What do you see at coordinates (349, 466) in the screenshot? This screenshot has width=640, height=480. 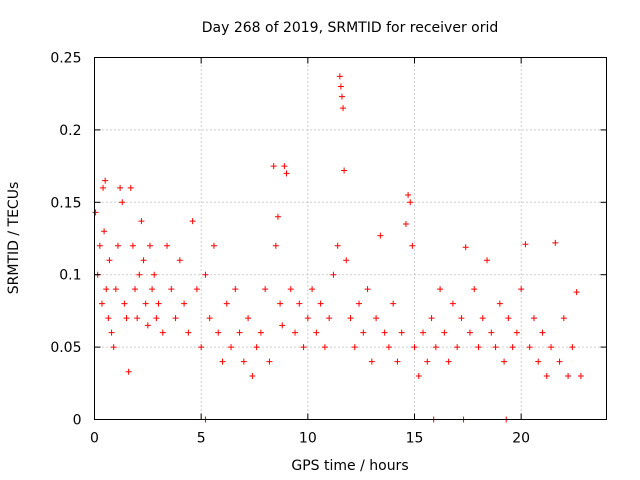 I see `x-axis-label: GPS time / hours` at bounding box center [349, 466].